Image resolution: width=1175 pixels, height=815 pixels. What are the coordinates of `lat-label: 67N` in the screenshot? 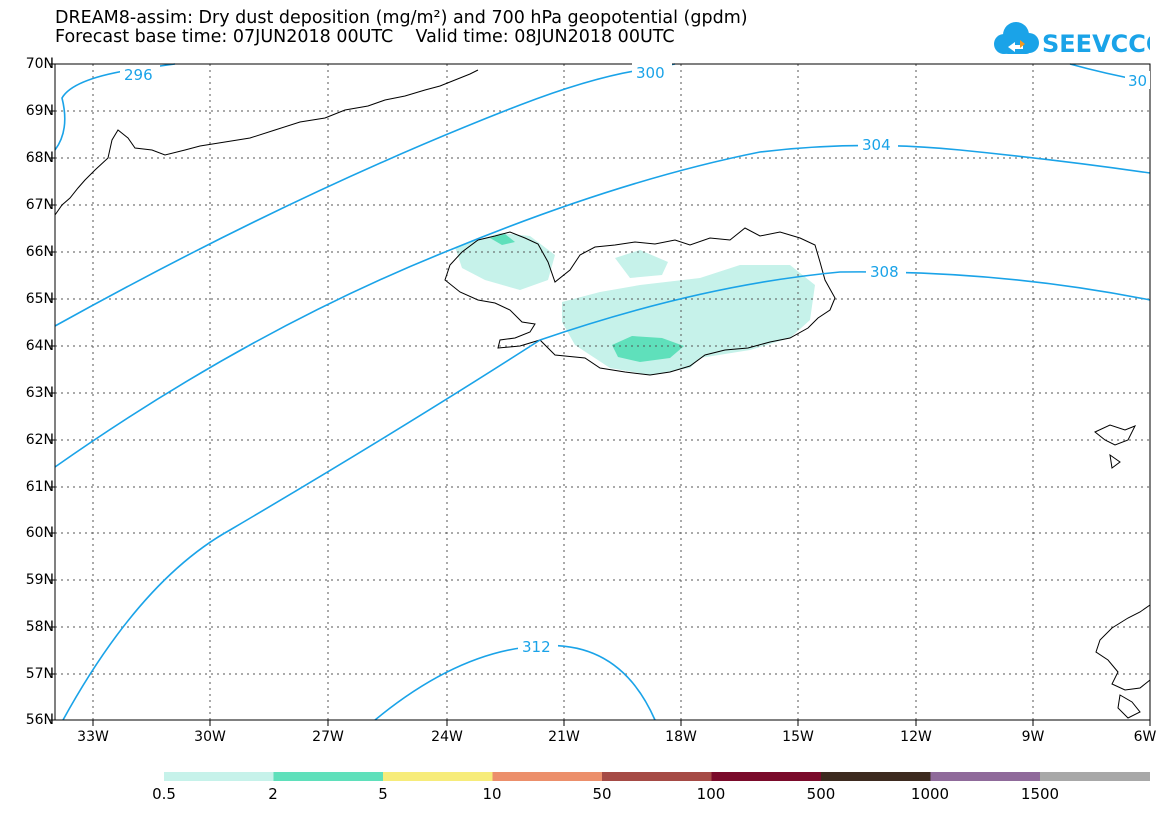 It's located at (39, 205).